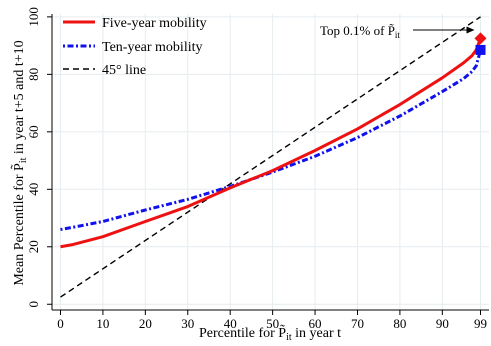  What do you see at coordinates (39, 157) in the screenshot?
I see `y-ticks: 0 20 40 60 80 100` at bounding box center [39, 157].